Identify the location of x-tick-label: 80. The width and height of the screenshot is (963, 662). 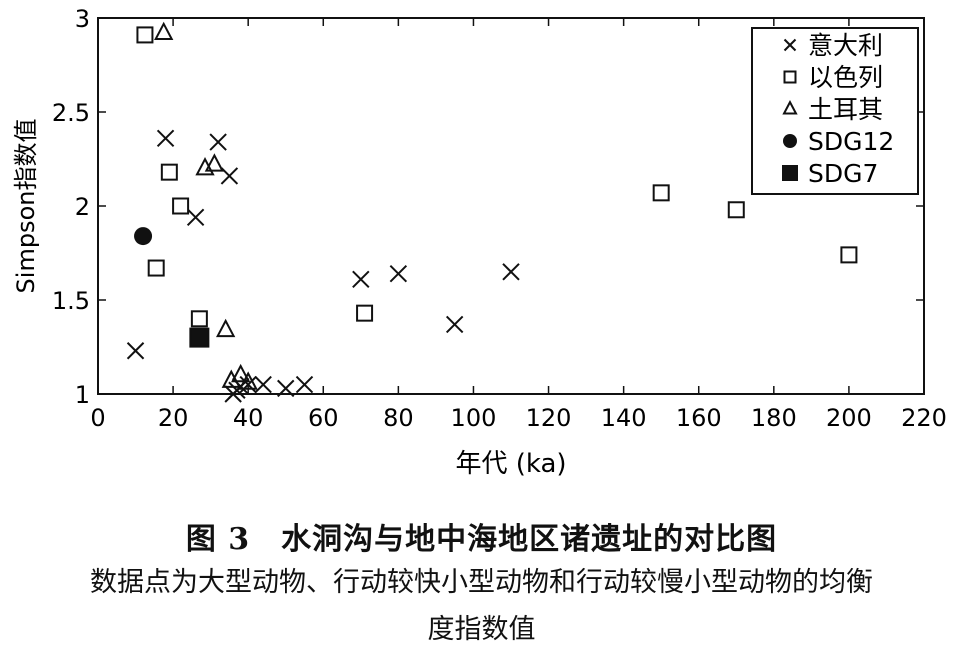
(398, 418).